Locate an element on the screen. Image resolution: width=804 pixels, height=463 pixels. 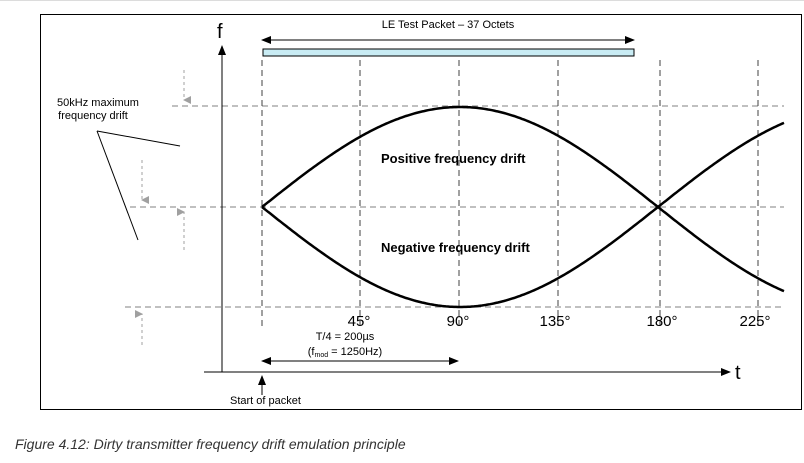
y-axis-label: f is located at coordinates (220, 32).